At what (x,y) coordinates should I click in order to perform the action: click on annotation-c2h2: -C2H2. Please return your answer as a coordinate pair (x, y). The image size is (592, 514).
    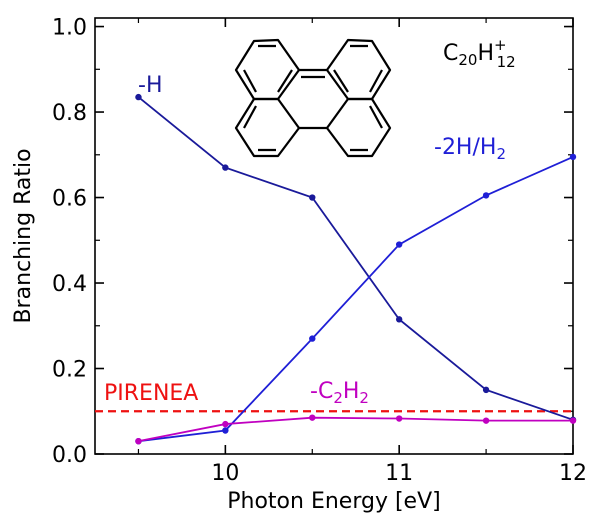
    Looking at the image, I should click on (339, 393).